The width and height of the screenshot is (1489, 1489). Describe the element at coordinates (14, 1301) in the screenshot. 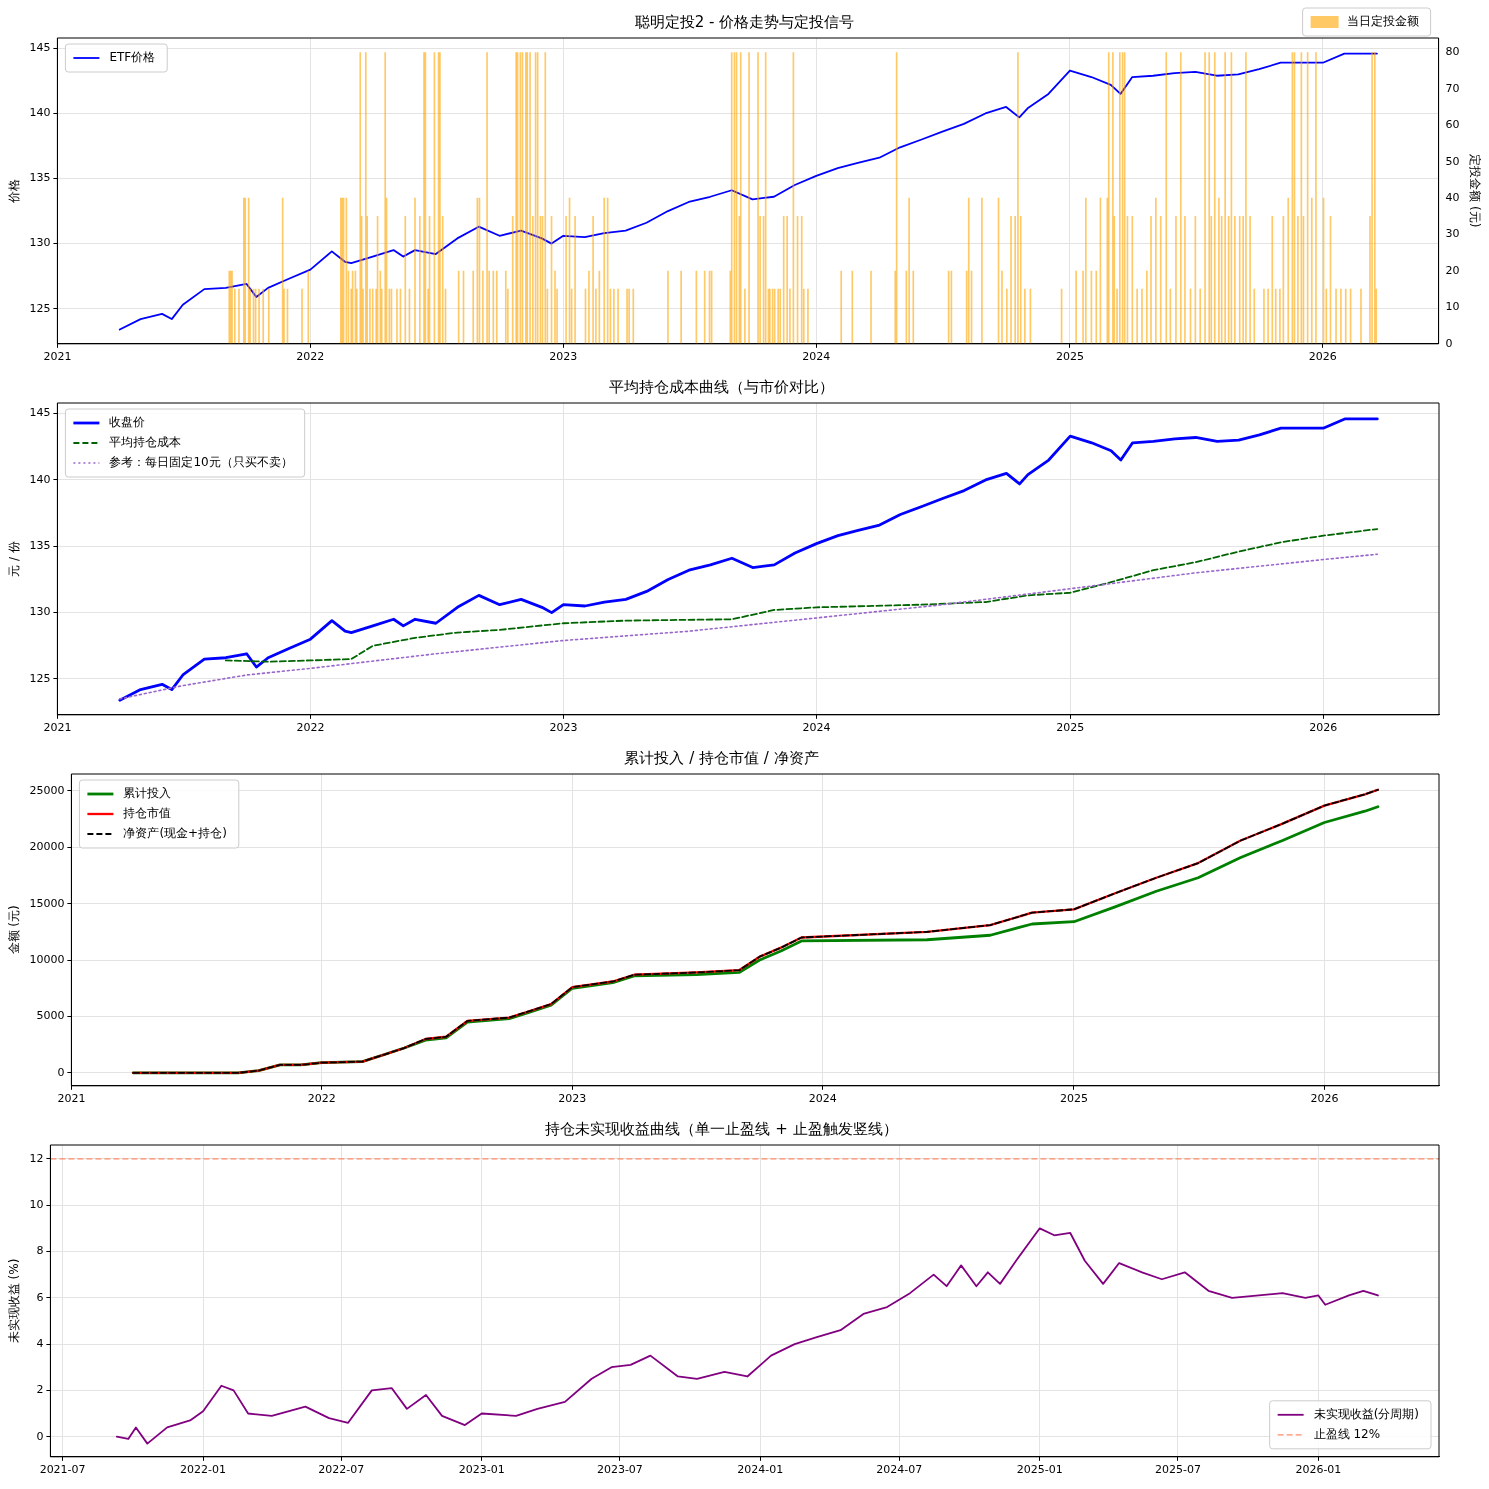

I see `y-axis-title: 未实现收益 (%)` at that location.